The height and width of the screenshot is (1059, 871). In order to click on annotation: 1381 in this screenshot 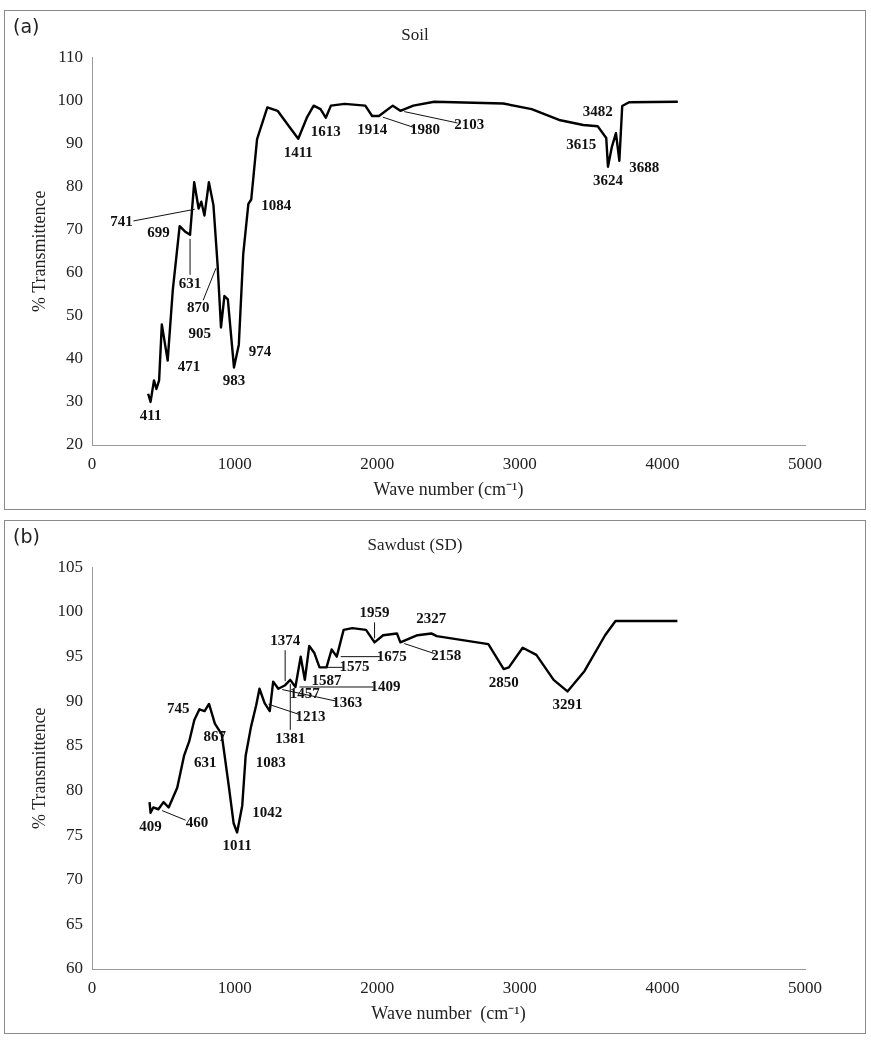, I will do `click(290, 737)`.